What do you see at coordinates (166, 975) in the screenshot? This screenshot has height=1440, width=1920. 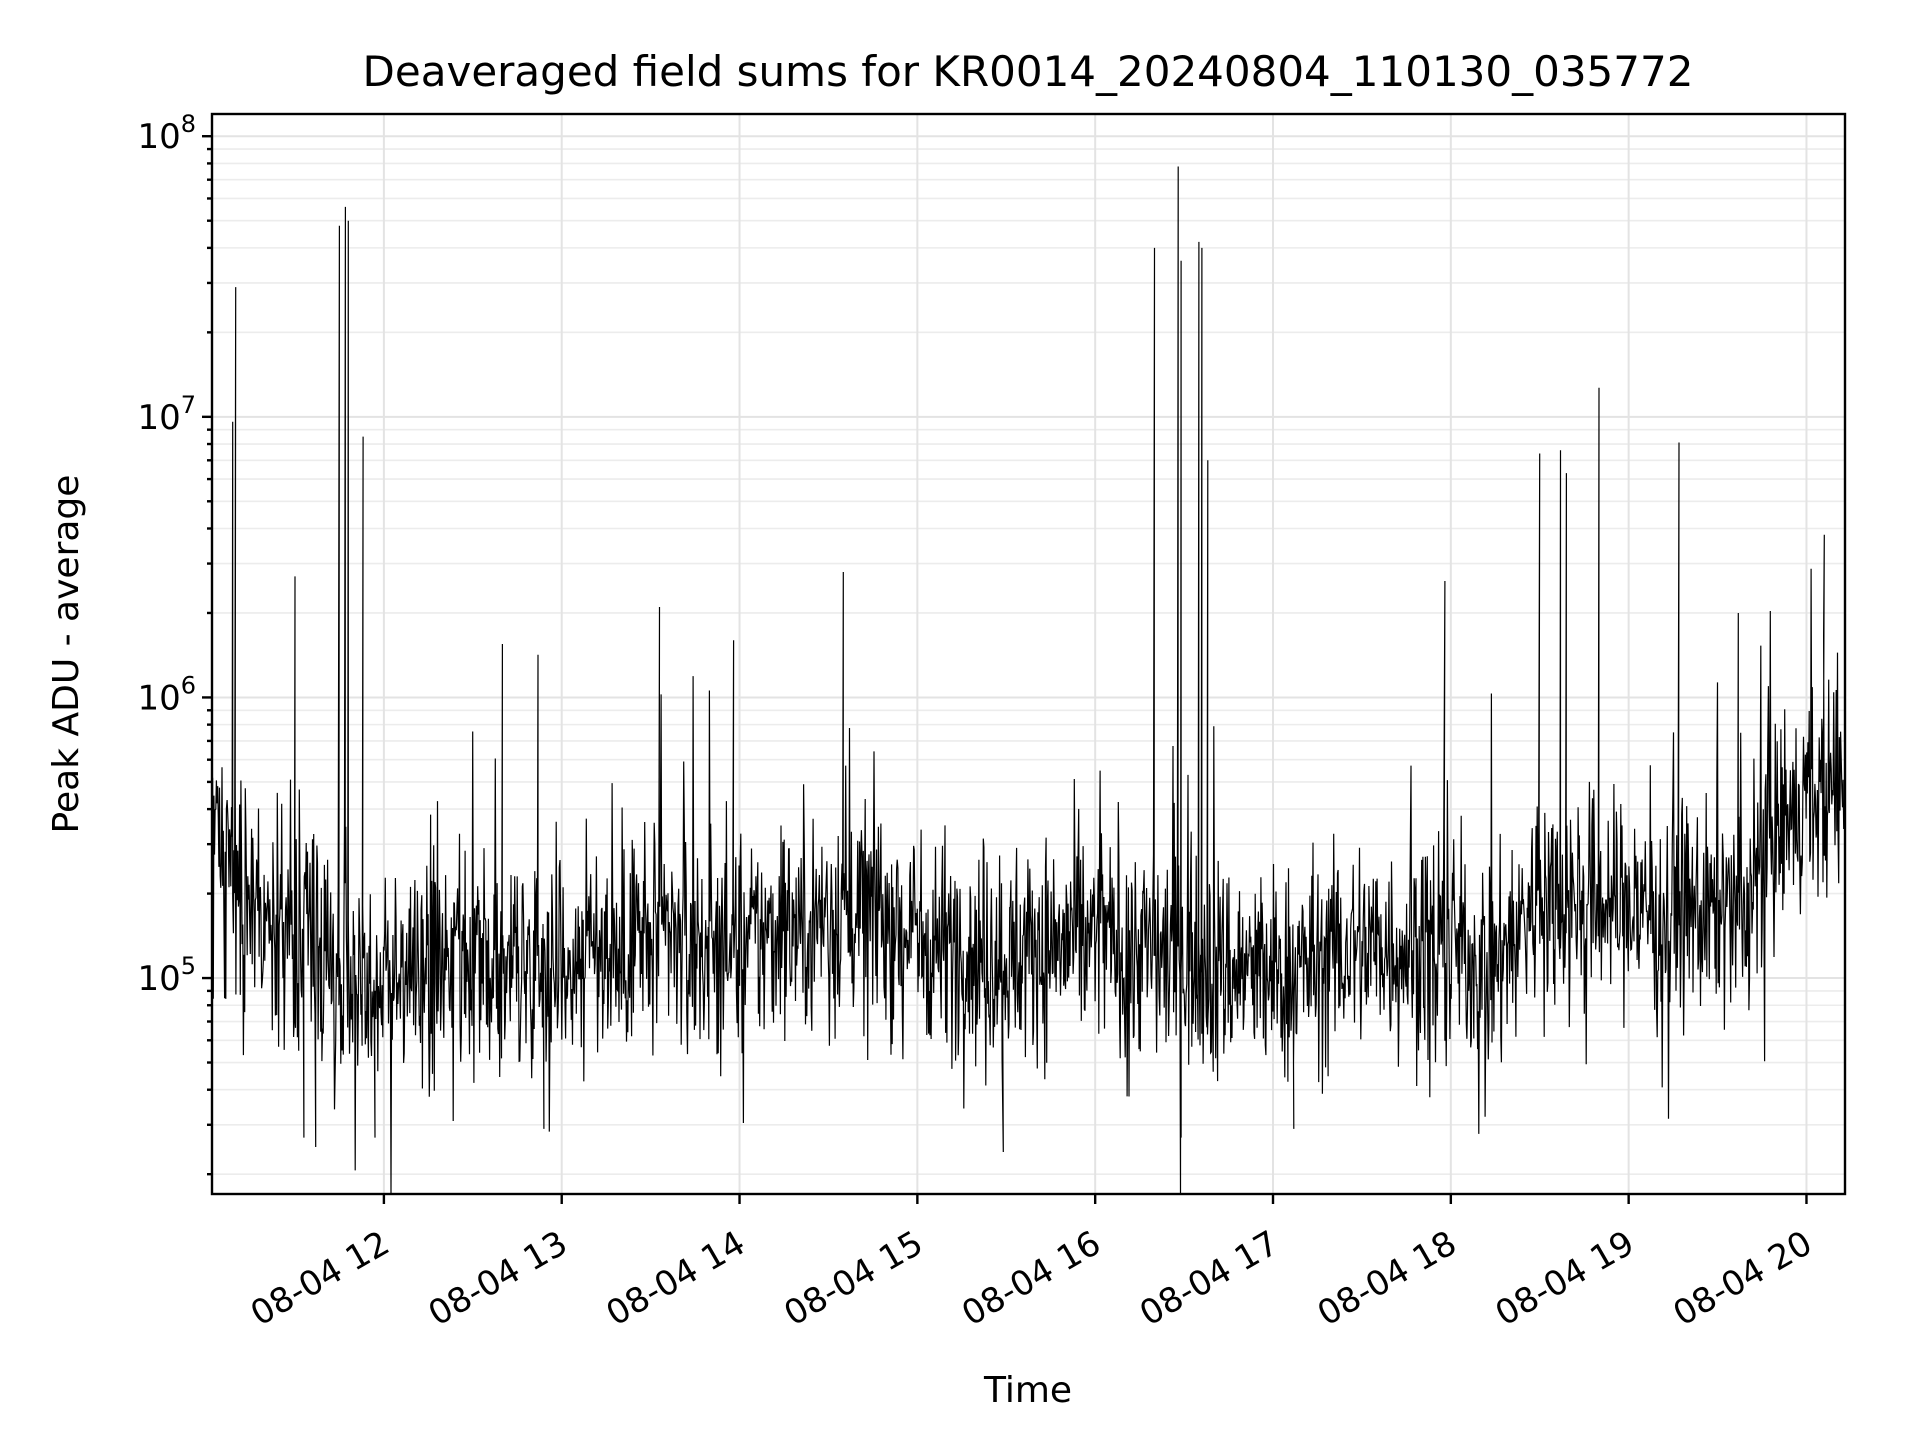 I see `y-tick-label: 10⁵` at bounding box center [166, 975].